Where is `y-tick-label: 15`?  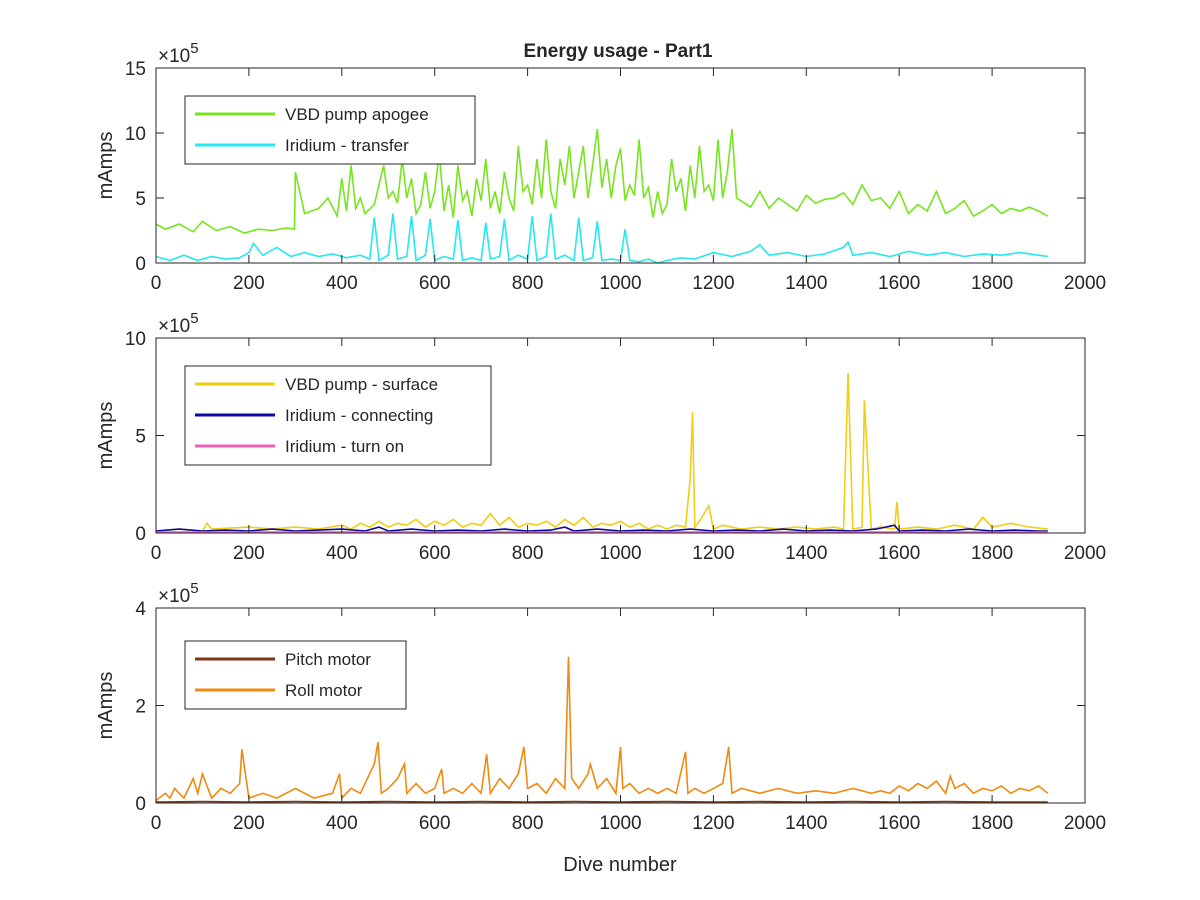
y-tick-label: 15 is located at coordinates (135, 69).